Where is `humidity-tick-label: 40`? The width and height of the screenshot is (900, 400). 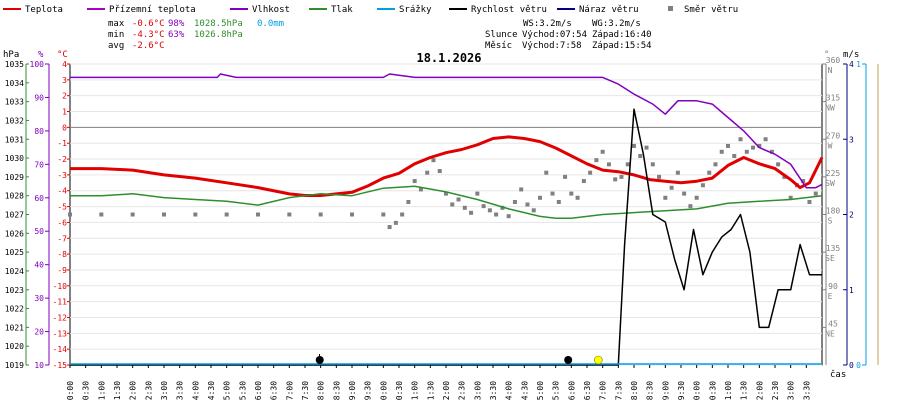 humidity-tick-label: 40 is located at coordinates (39, 265).